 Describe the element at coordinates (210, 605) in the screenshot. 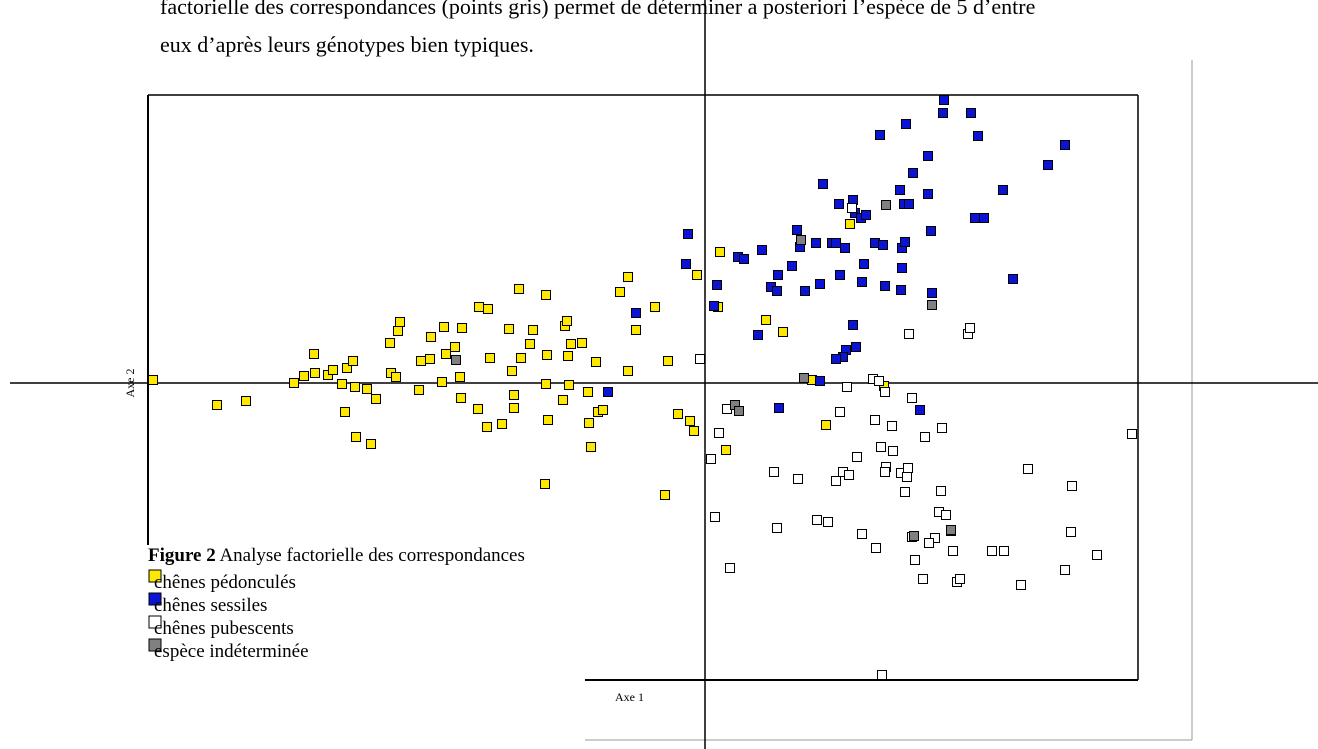

I see `legend-label: chênes sessiles` at that location.